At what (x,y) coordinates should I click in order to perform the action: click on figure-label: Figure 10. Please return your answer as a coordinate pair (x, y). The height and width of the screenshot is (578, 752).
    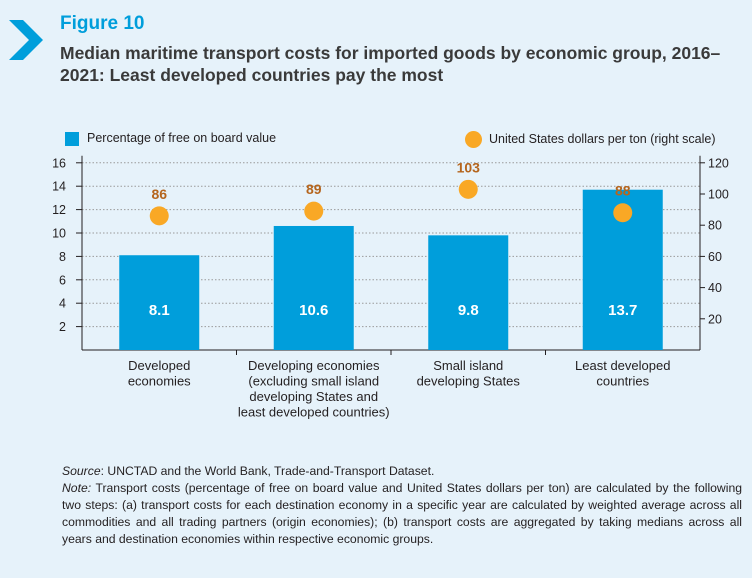
    Looking at the image, I should click on (102, 23).